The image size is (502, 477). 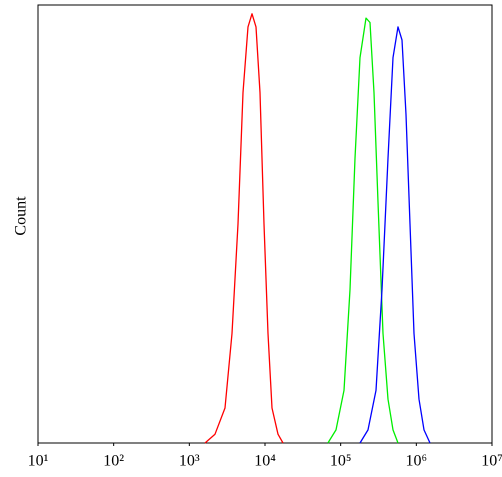 What do you see at coordinates (265, 461) in the screenshot?
I see `x-tick-label: 10⁴` at bounding box center [265, 461].